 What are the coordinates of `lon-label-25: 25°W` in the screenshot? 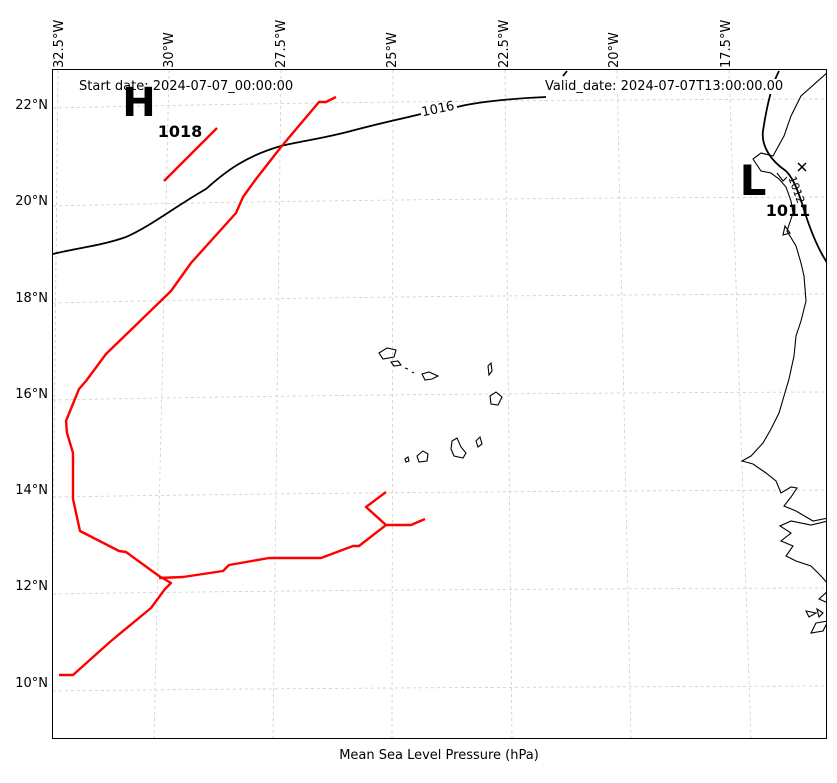 It's located at (392, 50).